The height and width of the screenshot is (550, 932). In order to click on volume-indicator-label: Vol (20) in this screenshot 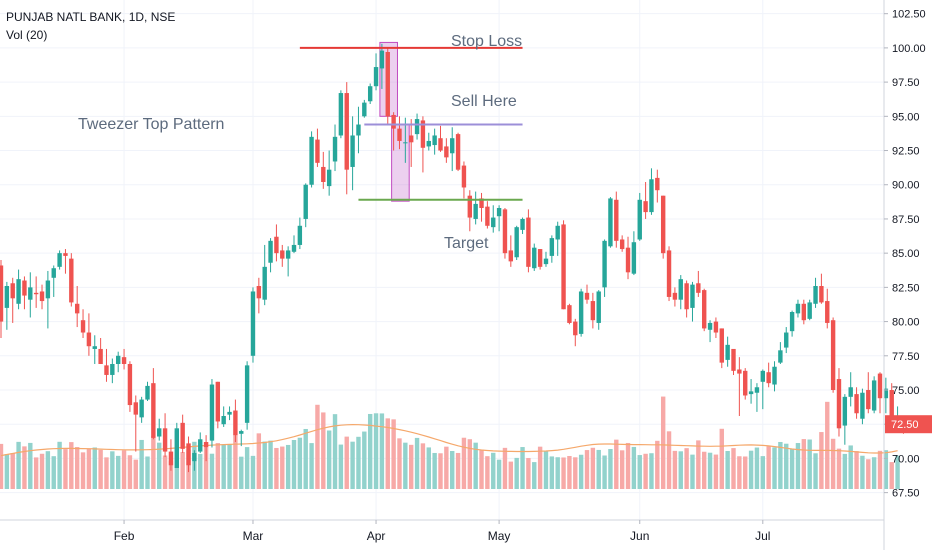, I will do `click(27, 35)`.